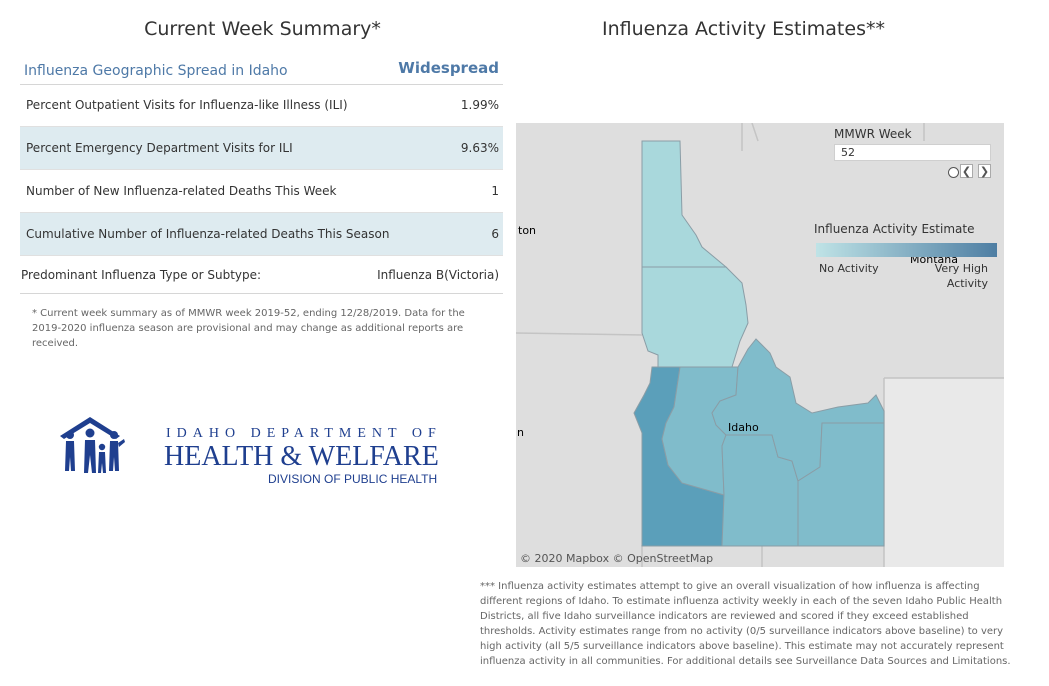 This screenshot has width=1049, height=686. What do you see at coordinates (448, 68) in the screenshot?
I see `geographic-spread-value: Widespread` at bounding box center [448, 68].